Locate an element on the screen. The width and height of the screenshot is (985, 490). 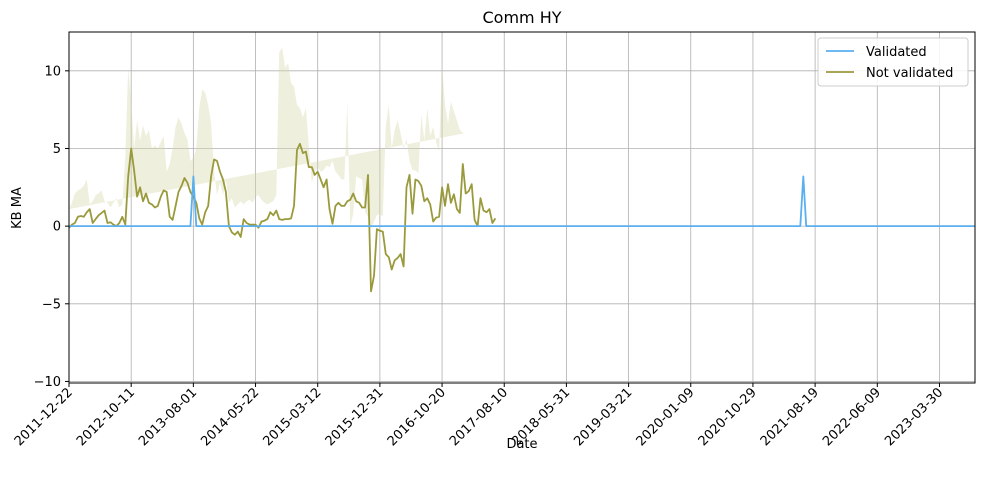
y-axis-label: KB MA is located at coordinates (17, 208).